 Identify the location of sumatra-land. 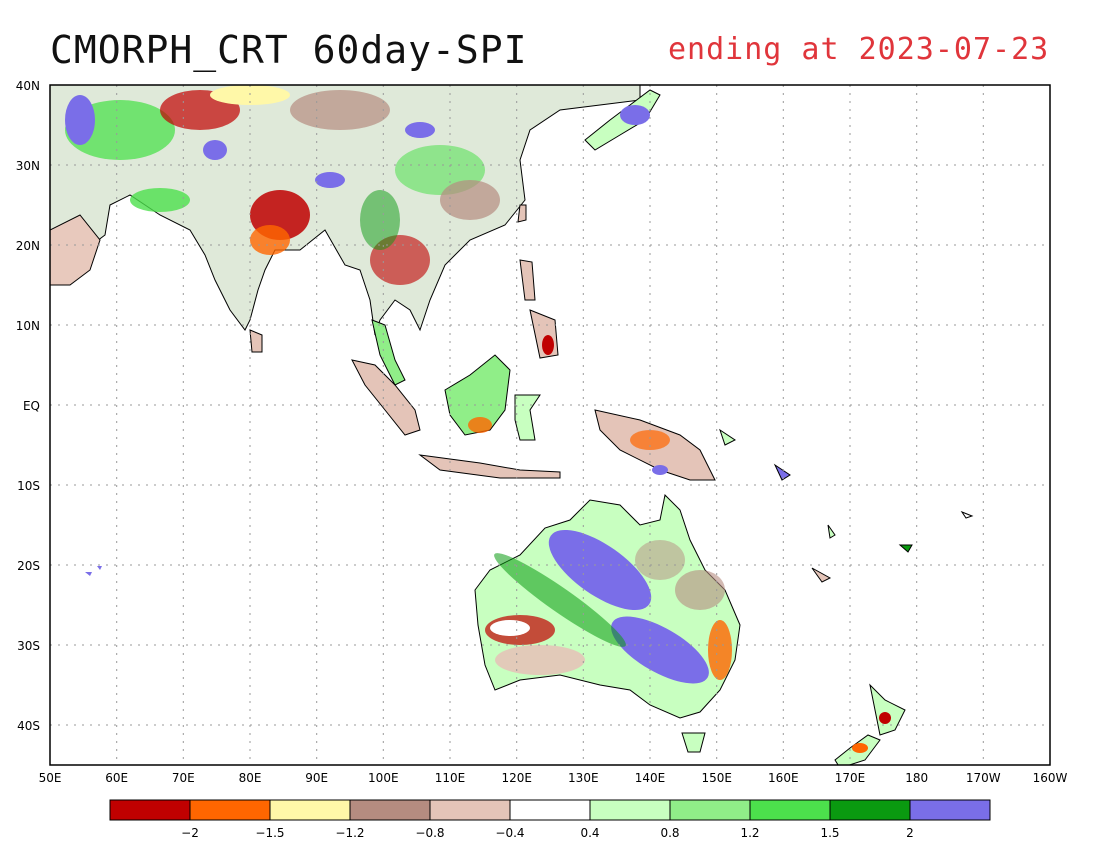
(386, 397).